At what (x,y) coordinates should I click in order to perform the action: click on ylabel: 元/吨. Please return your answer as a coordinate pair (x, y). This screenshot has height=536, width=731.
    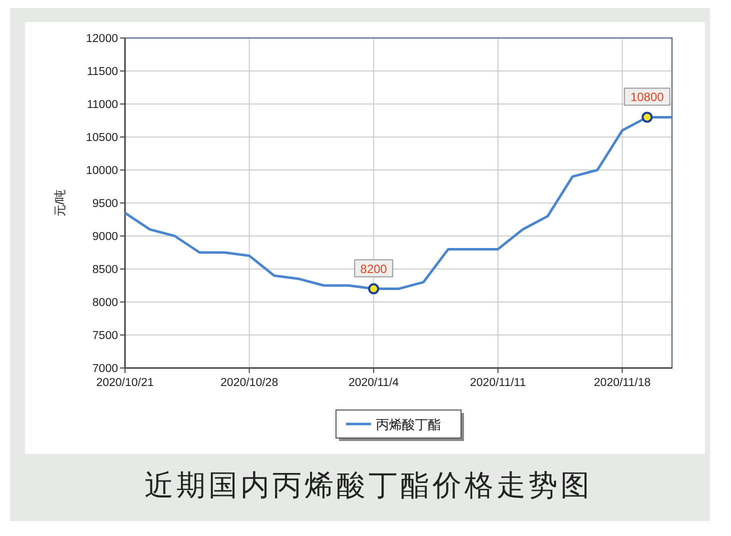
    Looking at the image, I should click on (60, 203).